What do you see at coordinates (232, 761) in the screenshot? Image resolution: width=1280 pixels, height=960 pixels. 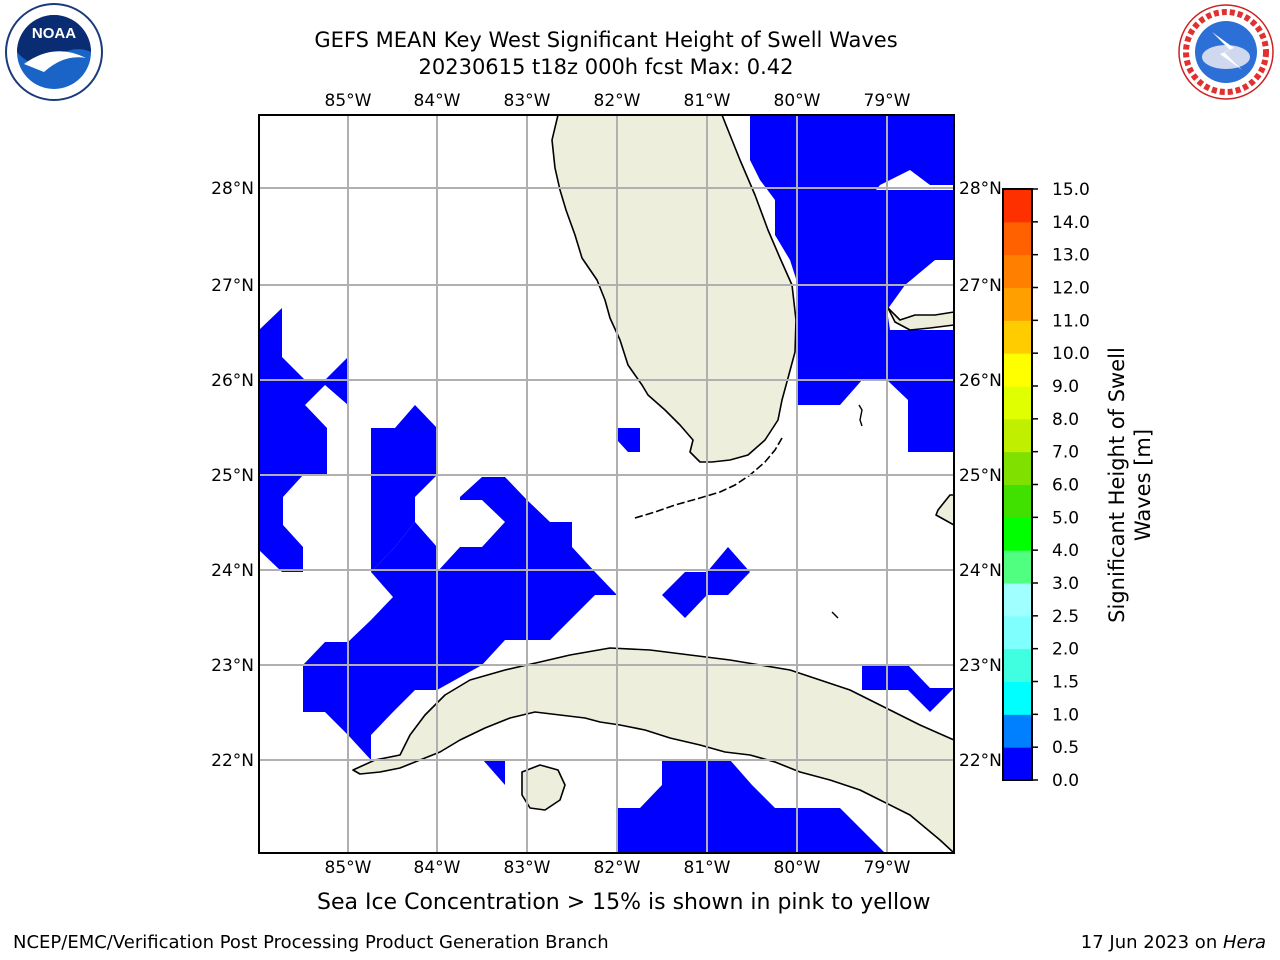 I see `lat-label-left: 22°N` at bounding box center [232, 761].